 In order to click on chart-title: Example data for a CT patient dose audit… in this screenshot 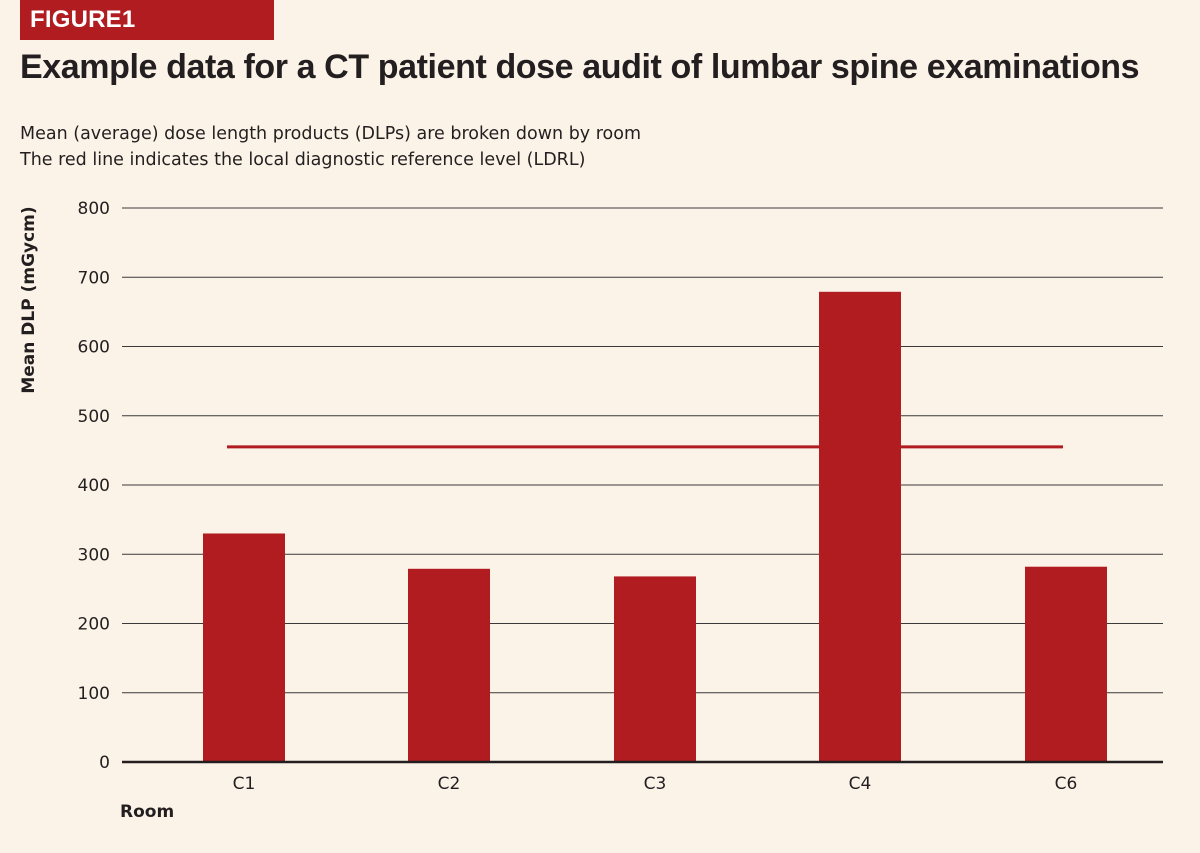, I will do `click(580, 67)`.